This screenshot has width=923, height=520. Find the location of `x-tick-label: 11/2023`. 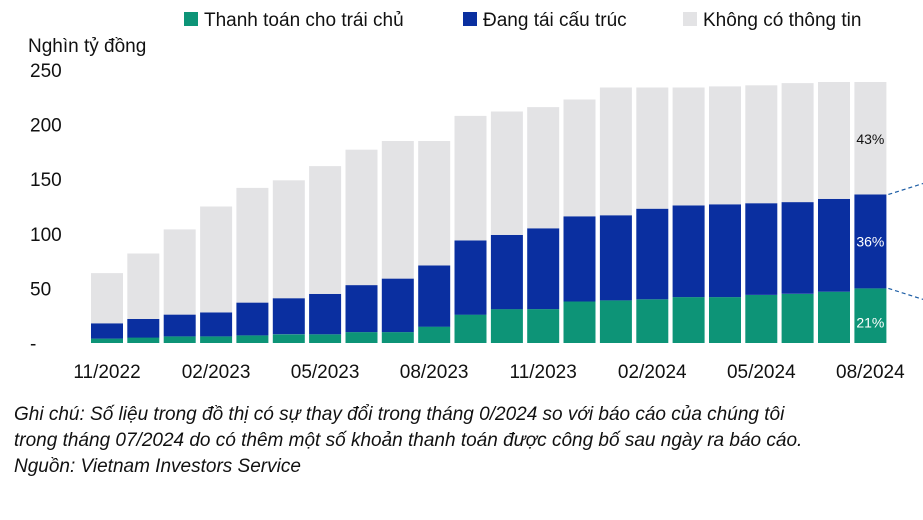

x-tick-label: 11/2023 is located at coordinates (543, 372).